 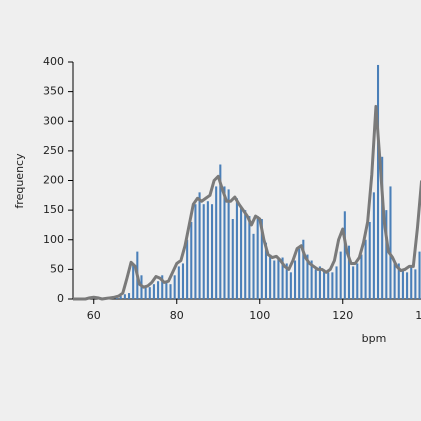 I want to click on y-tick-label: 300, so click(x=53, y=120).